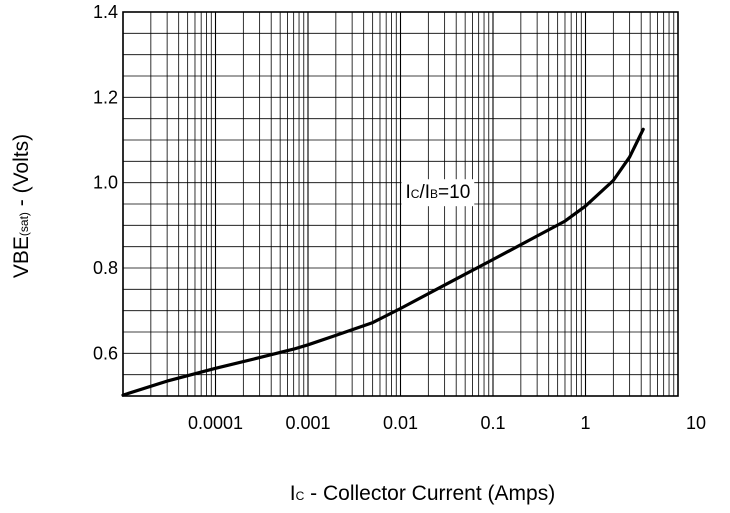  I want to click on x-tick-label: 0.001, so click(307, 423).